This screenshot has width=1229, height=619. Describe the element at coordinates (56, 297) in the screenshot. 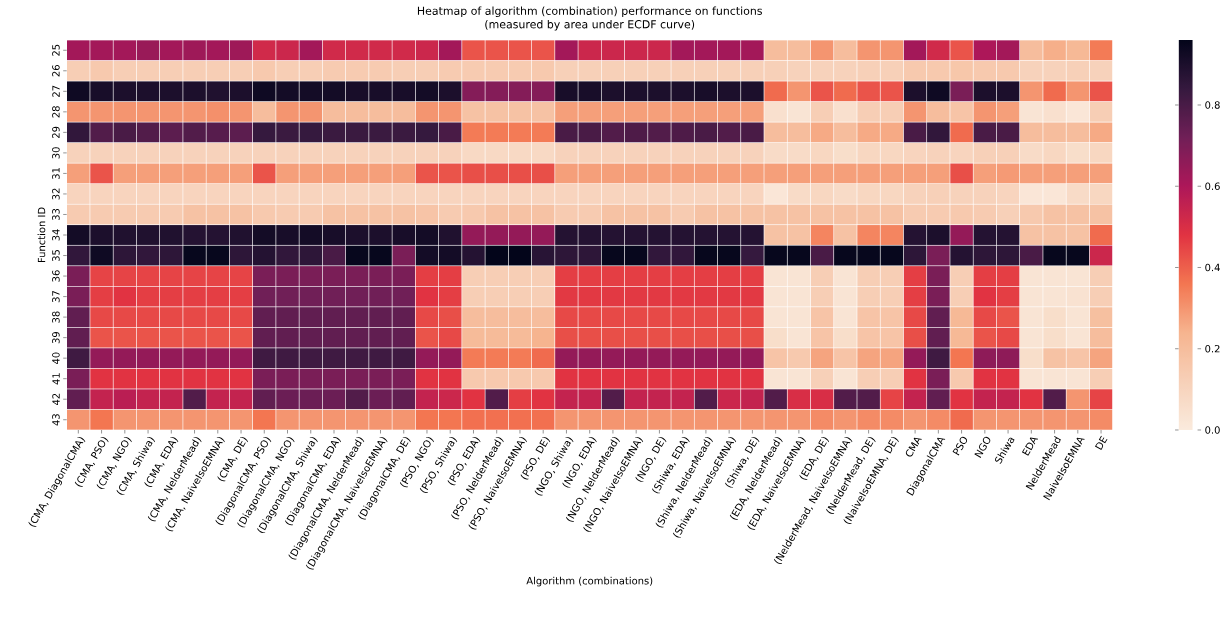

I see `y-tick-label: 37` at that location.